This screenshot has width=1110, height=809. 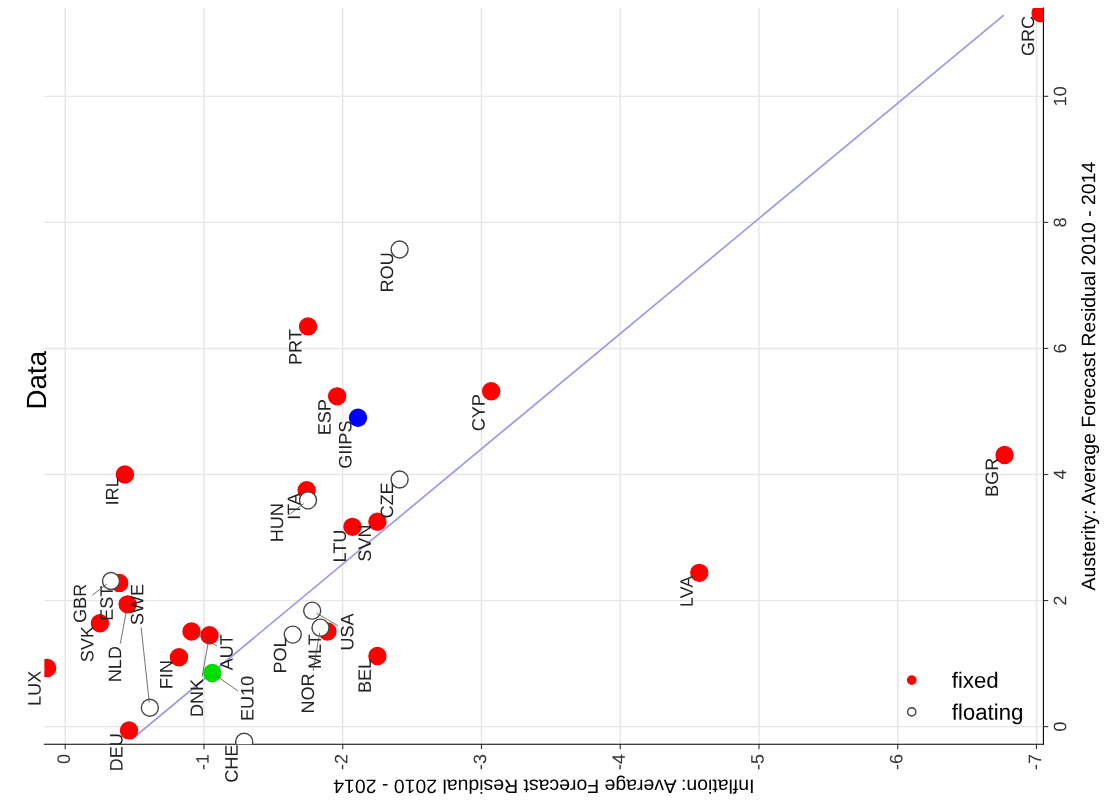 I want to click on y-tick-label: 6, so click(x=1060, y=348).